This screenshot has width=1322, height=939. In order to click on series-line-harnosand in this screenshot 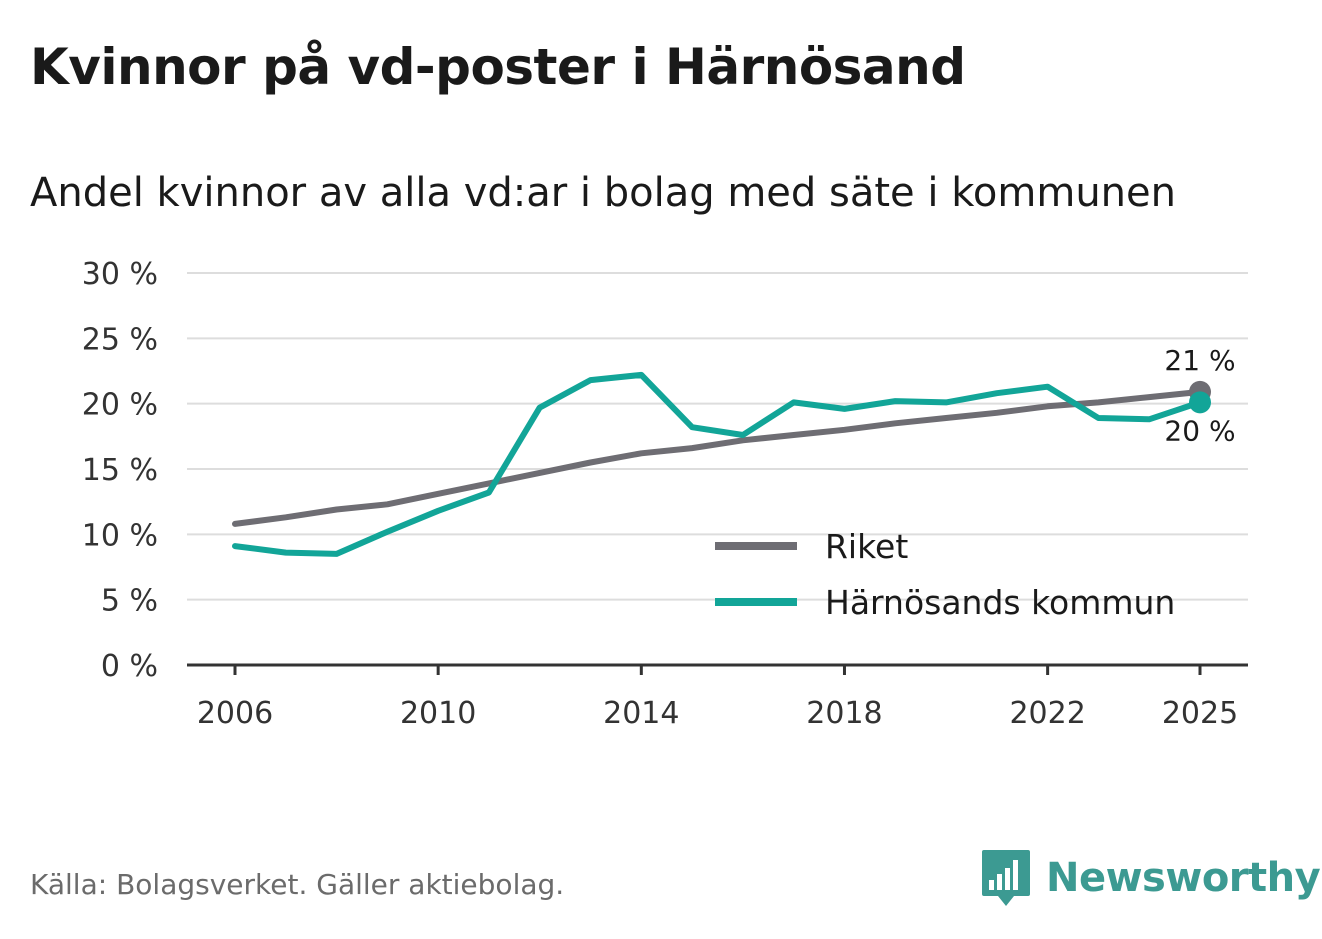, I will do `click(717, 464)`.